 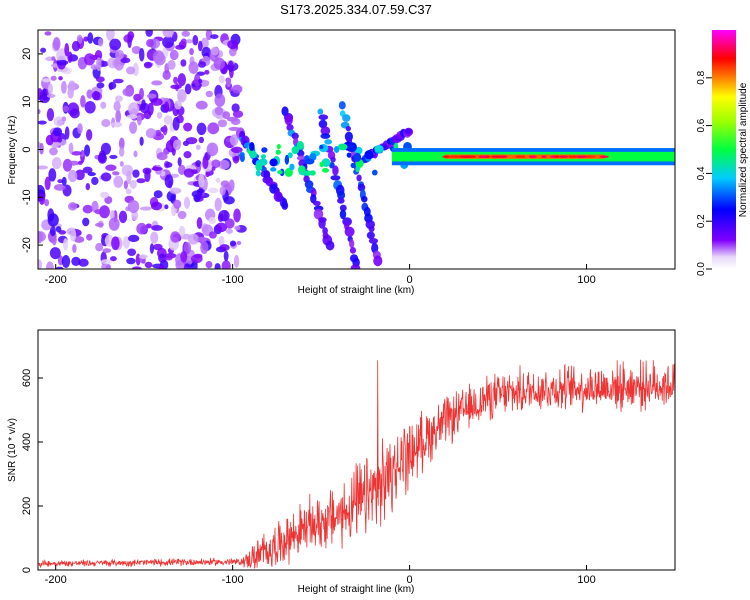 What do you see at coordinates (701, 269) in the screenshot?
I see `colorbar-tick-label: 0.0` at bounding box center [701, 269].